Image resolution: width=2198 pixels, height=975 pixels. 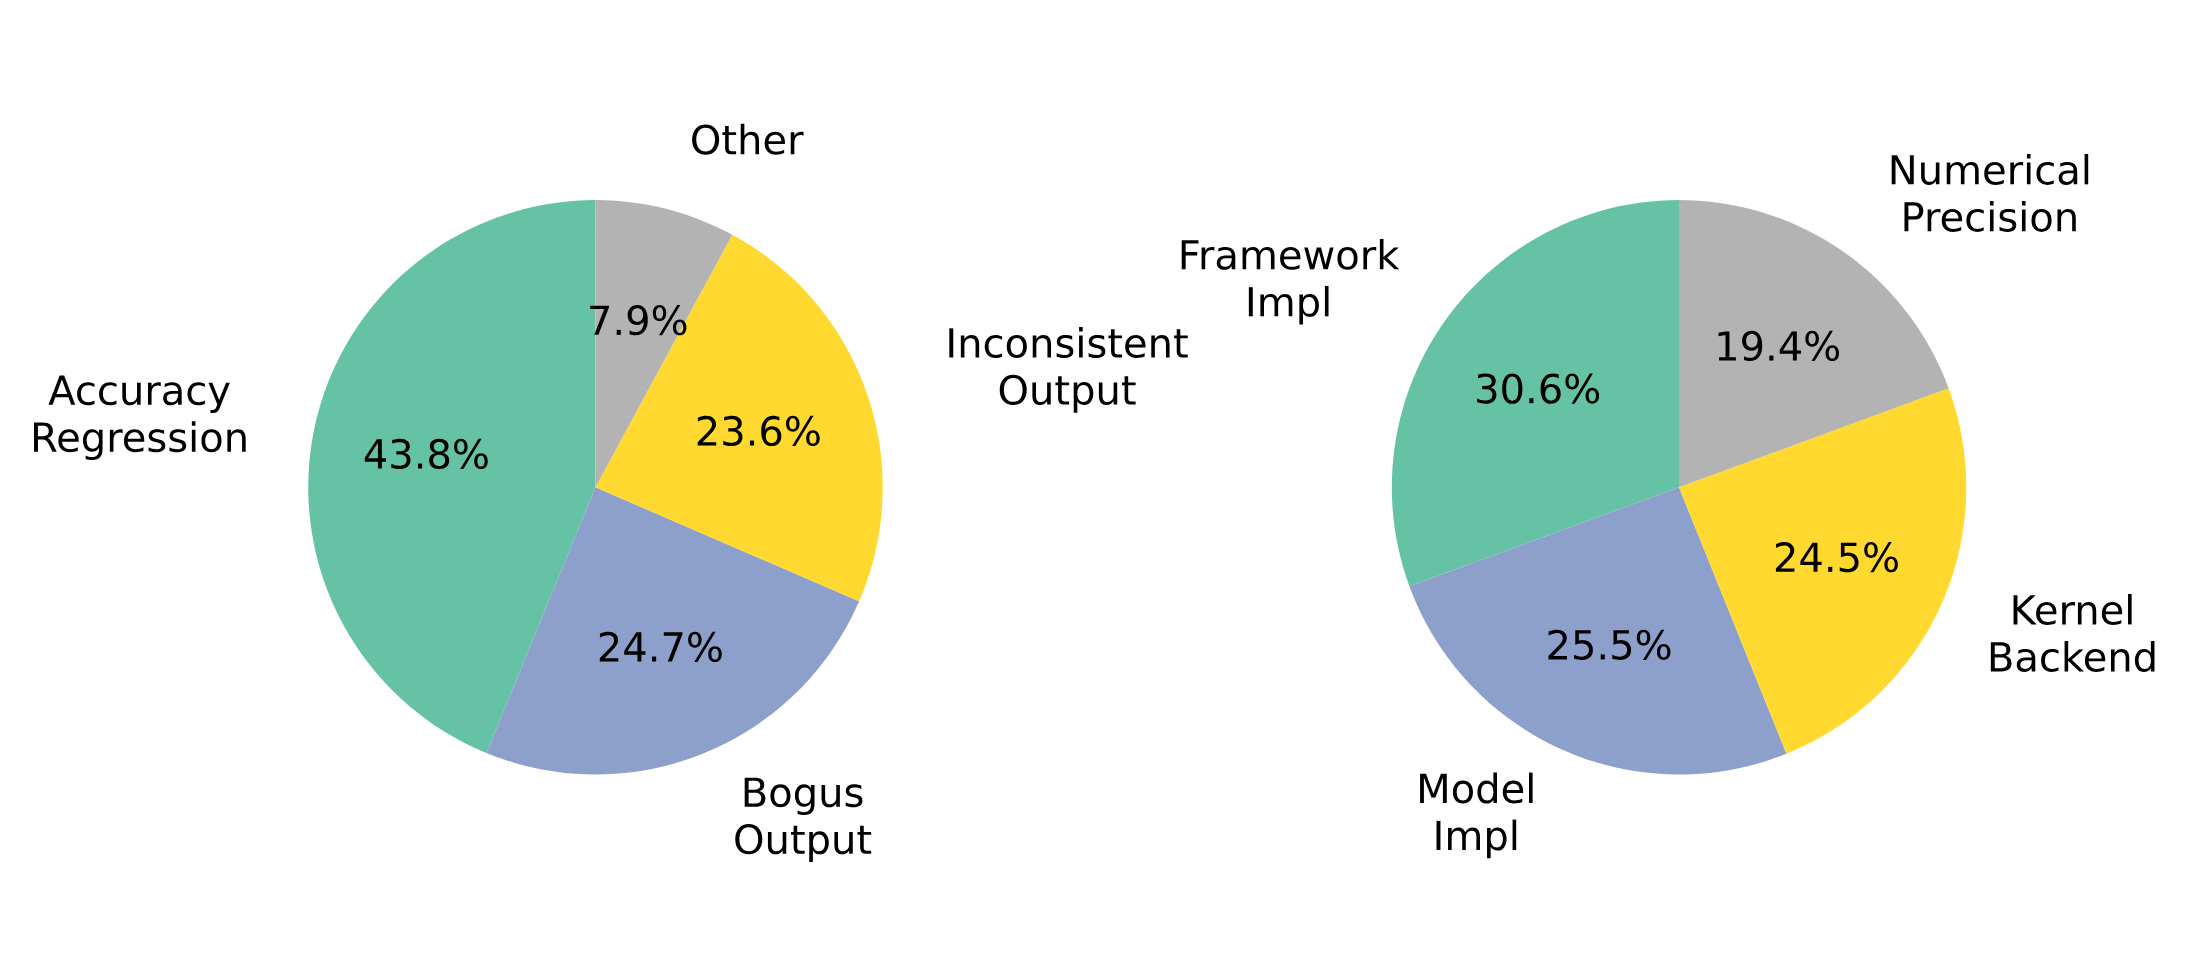 I want to click on data-label: 25.5%, so click(x=1609, y=645).